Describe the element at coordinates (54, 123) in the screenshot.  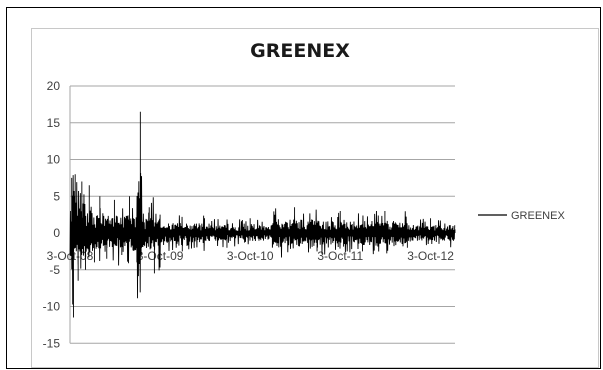
I see `y-tick-label: 15` at that location.